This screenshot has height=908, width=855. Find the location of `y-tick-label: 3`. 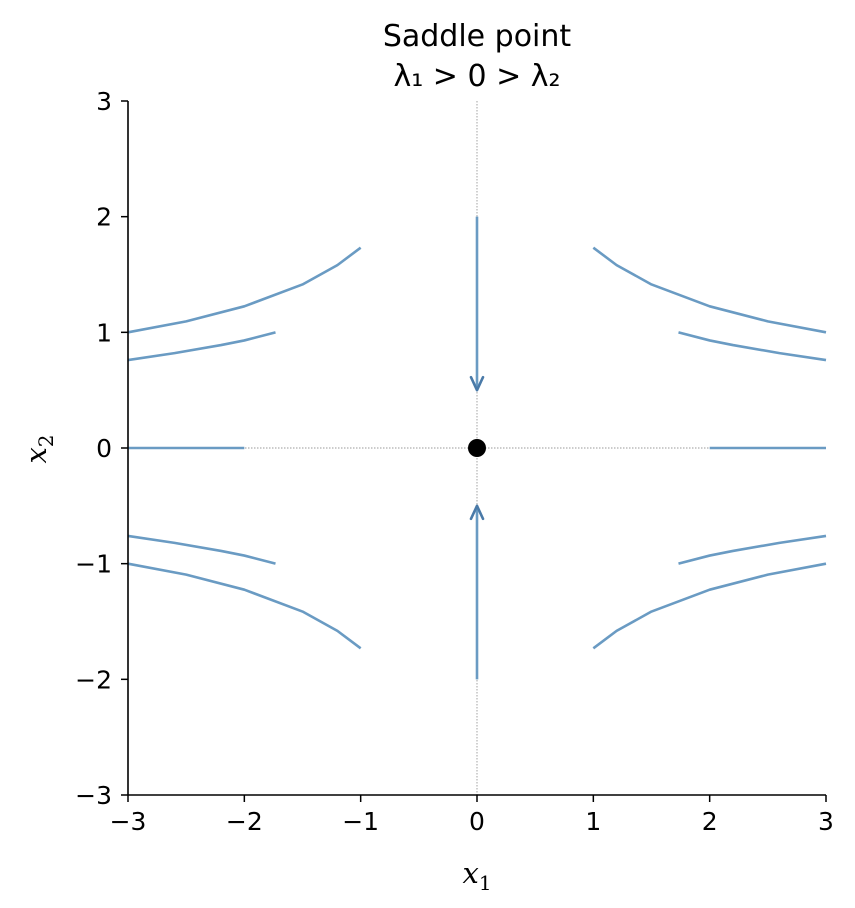

y-tick-label: 3 is located at coordinates (104, 101).